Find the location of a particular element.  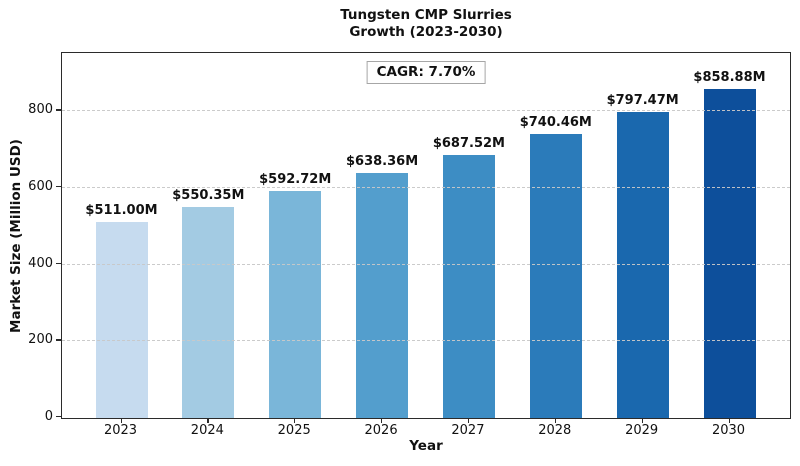

x-tick-label: 2029 is located at coordinates (642, 430).